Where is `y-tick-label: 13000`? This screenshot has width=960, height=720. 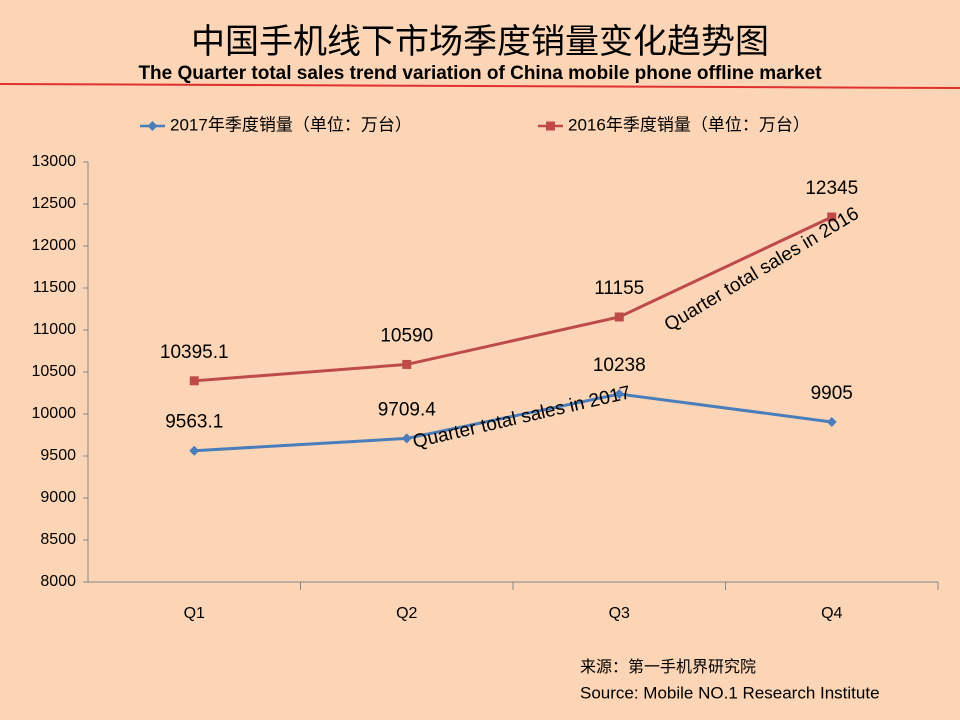 y-tick-label: 13000 is located at coordinates (54, 161).